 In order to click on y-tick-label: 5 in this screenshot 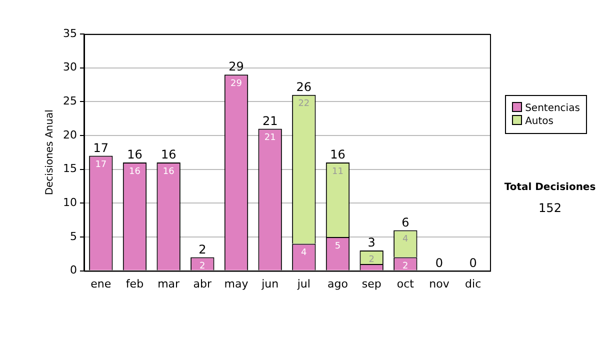, I will do `click(73, 236)`.